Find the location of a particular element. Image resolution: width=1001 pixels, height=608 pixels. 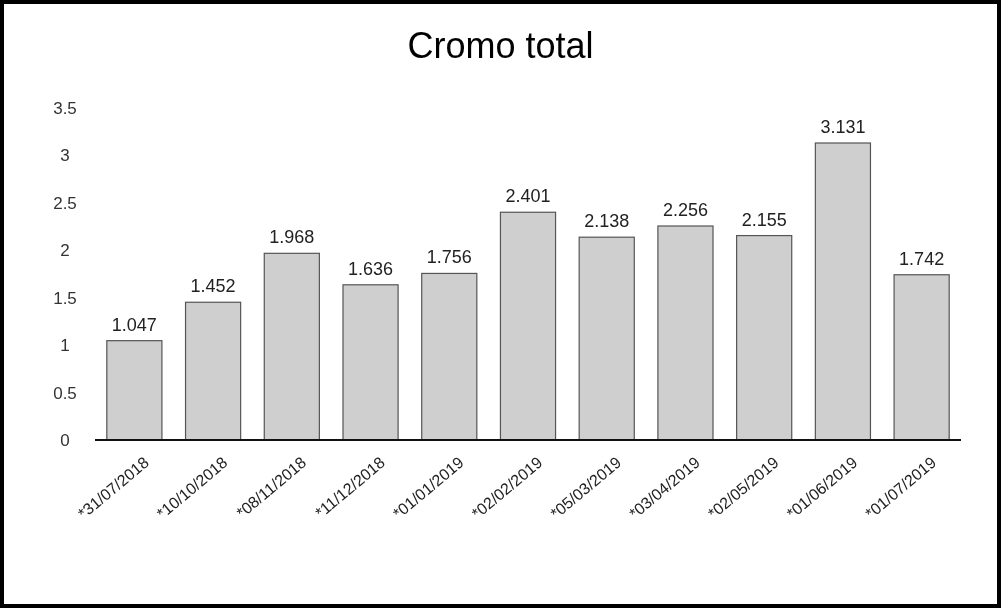

data-label: 1.756 is located at coordinates (449, 257).